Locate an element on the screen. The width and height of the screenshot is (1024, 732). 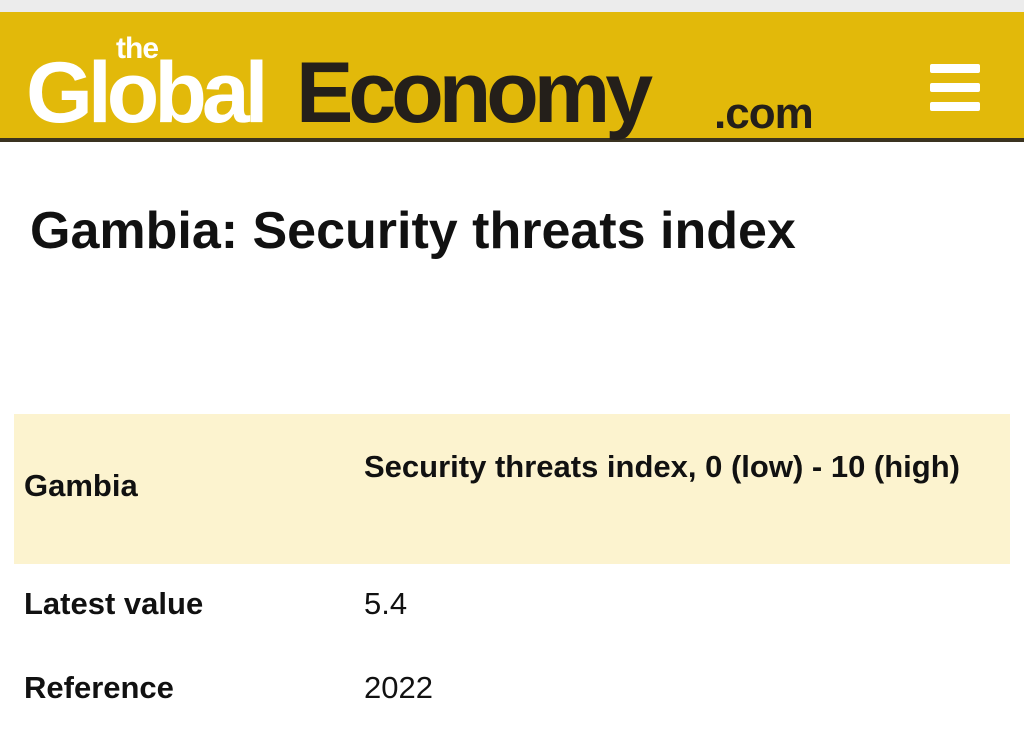
hamburger-menu-icon is located at coordinates (955, 83).